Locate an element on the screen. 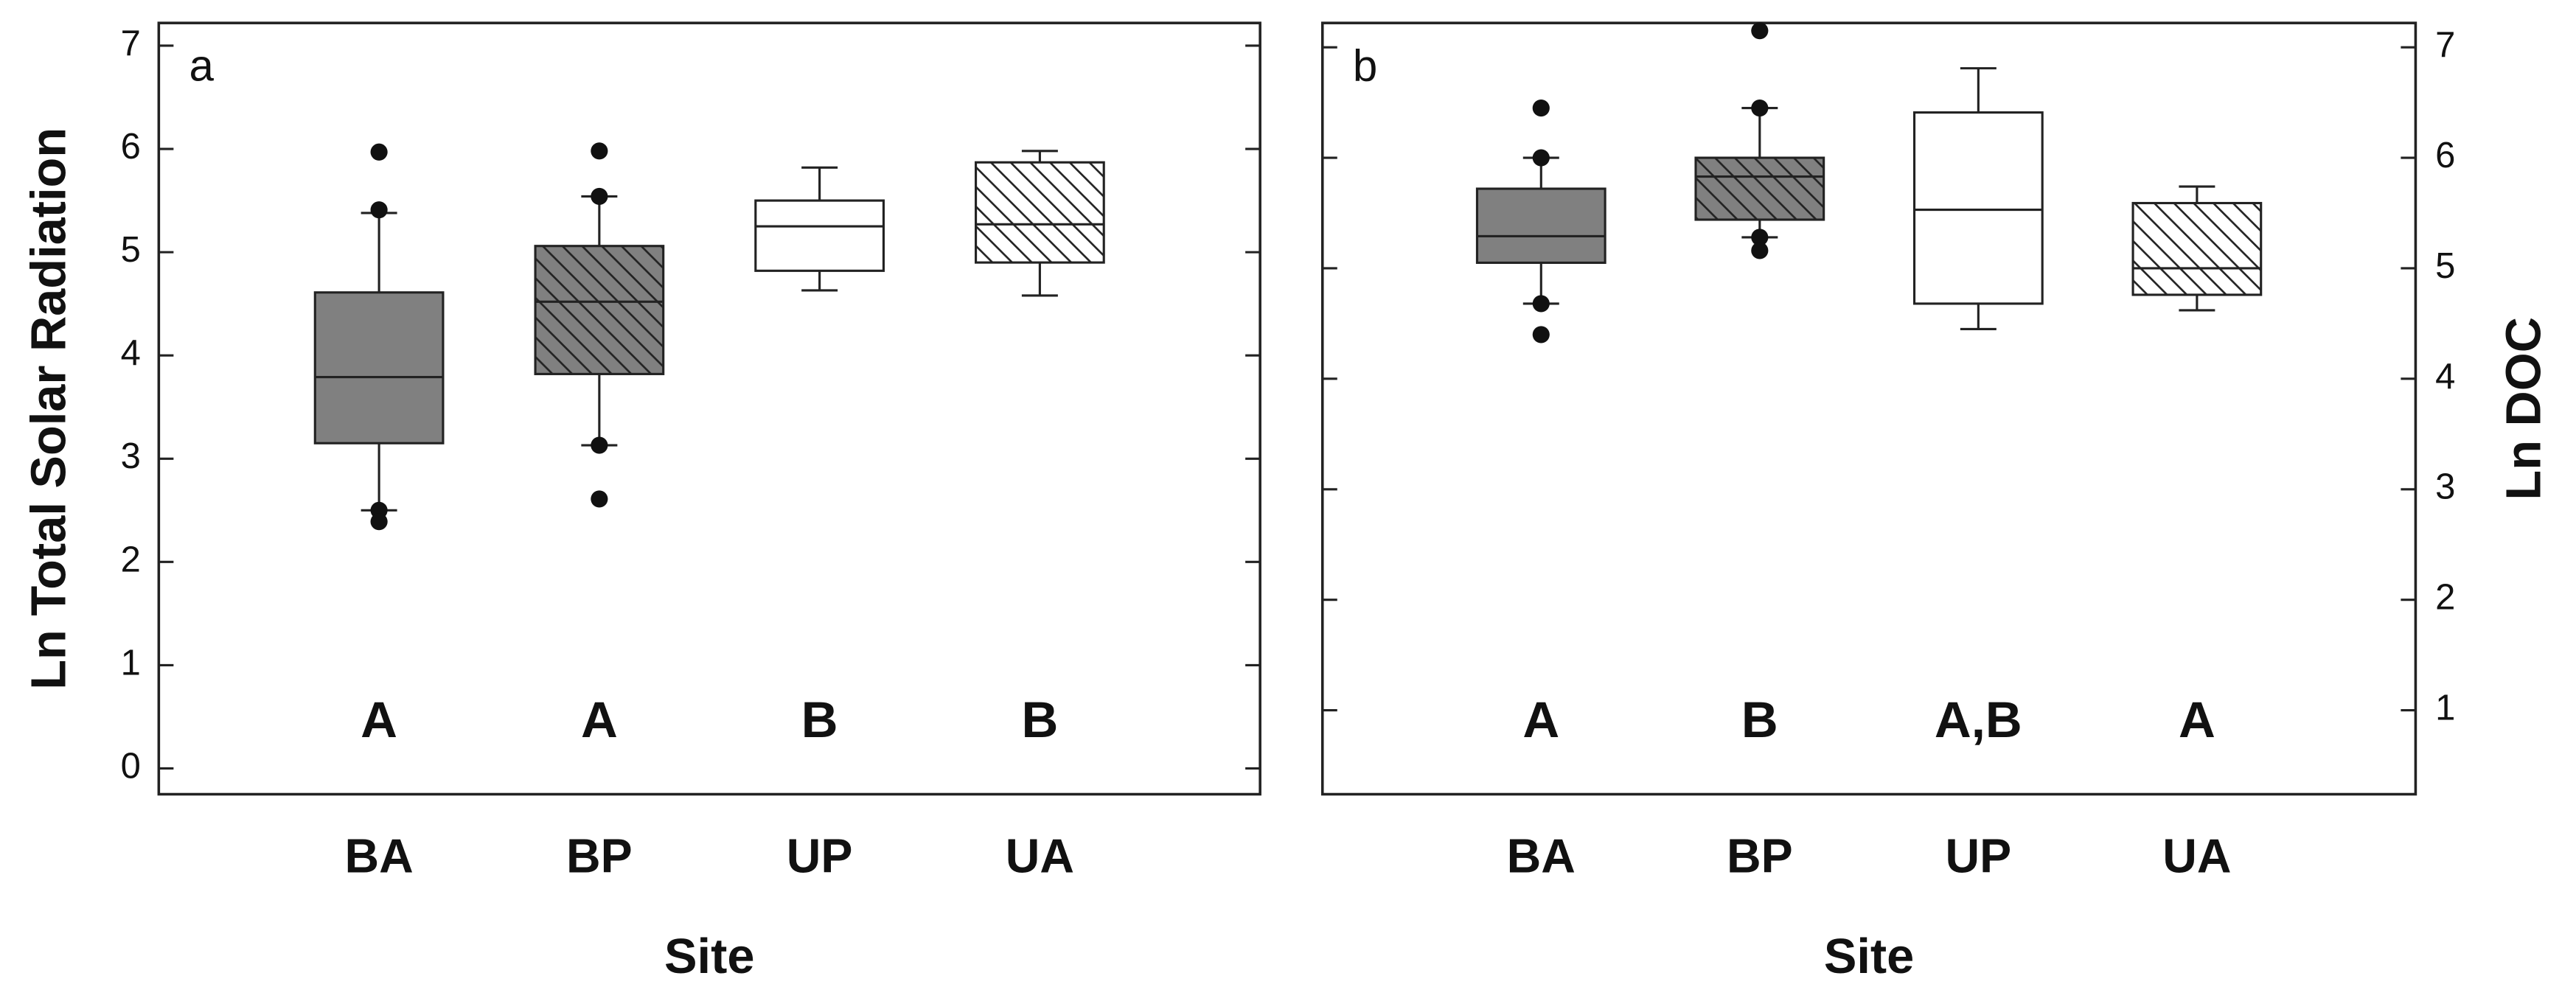  y-tick-label: 0 is located at coordinates (131, 766).